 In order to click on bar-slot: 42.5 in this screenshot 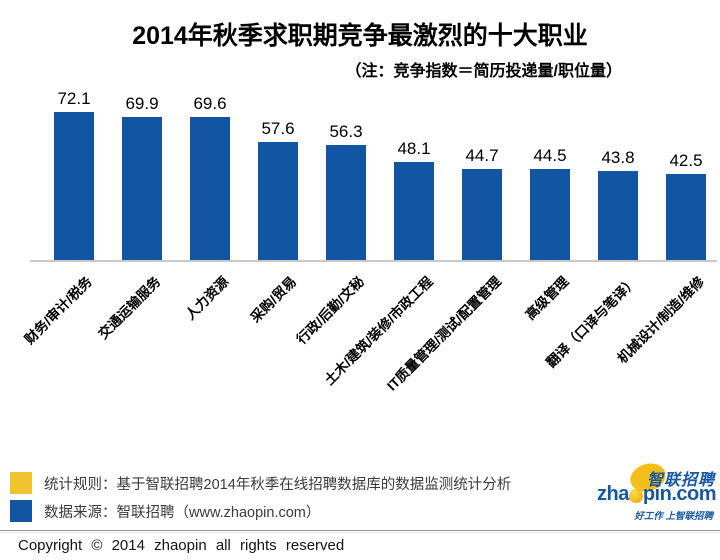, I will do `click(686, 175)`.